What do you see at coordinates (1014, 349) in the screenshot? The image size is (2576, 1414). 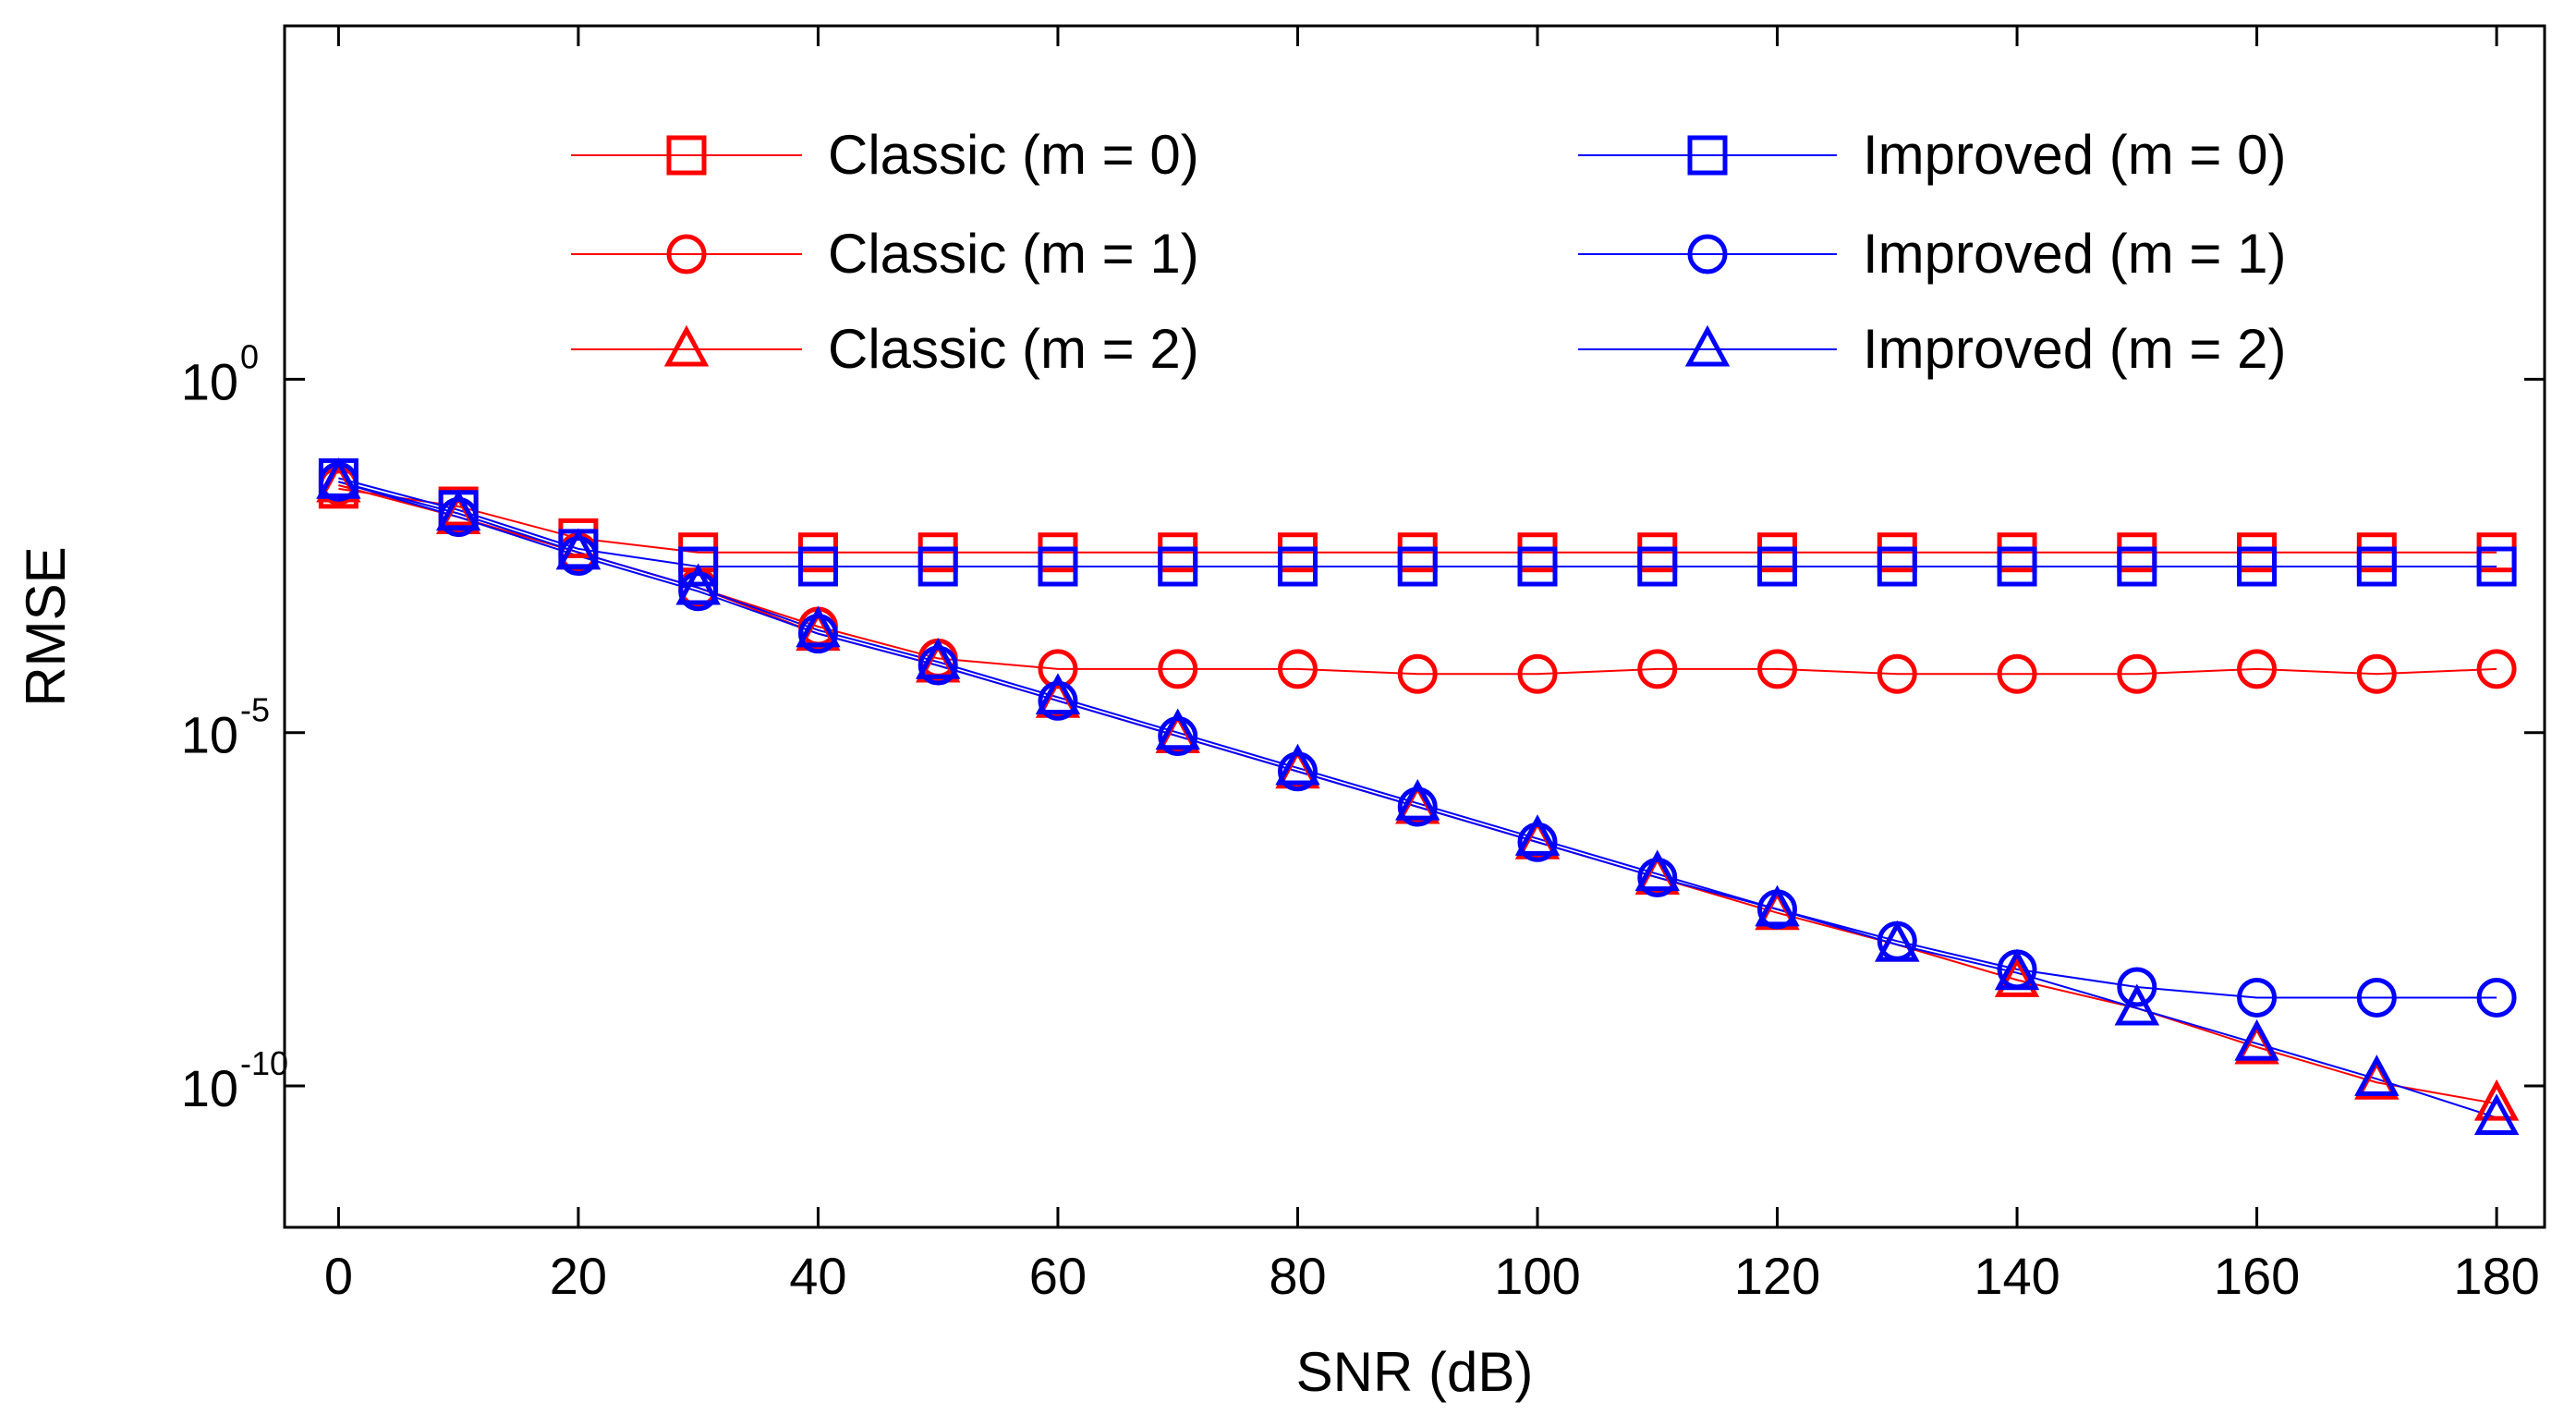 I see `legend-label: Classic (m = 2)` at bounding box center [1014, 349].